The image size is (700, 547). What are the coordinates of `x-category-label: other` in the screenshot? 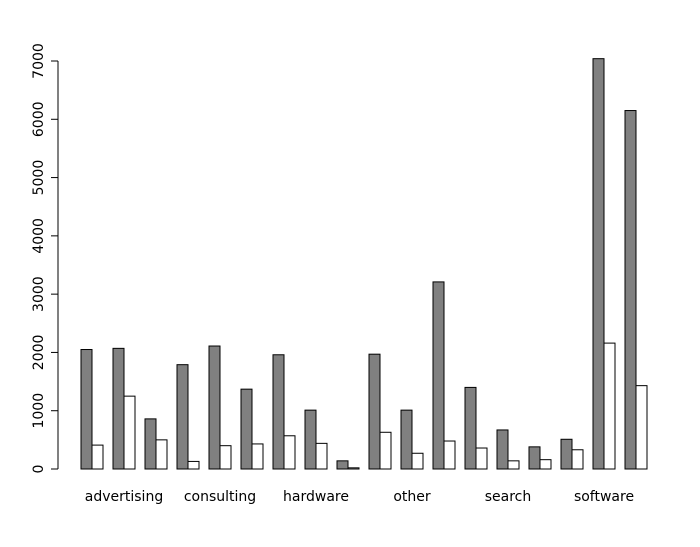 It's located at (412, 497).